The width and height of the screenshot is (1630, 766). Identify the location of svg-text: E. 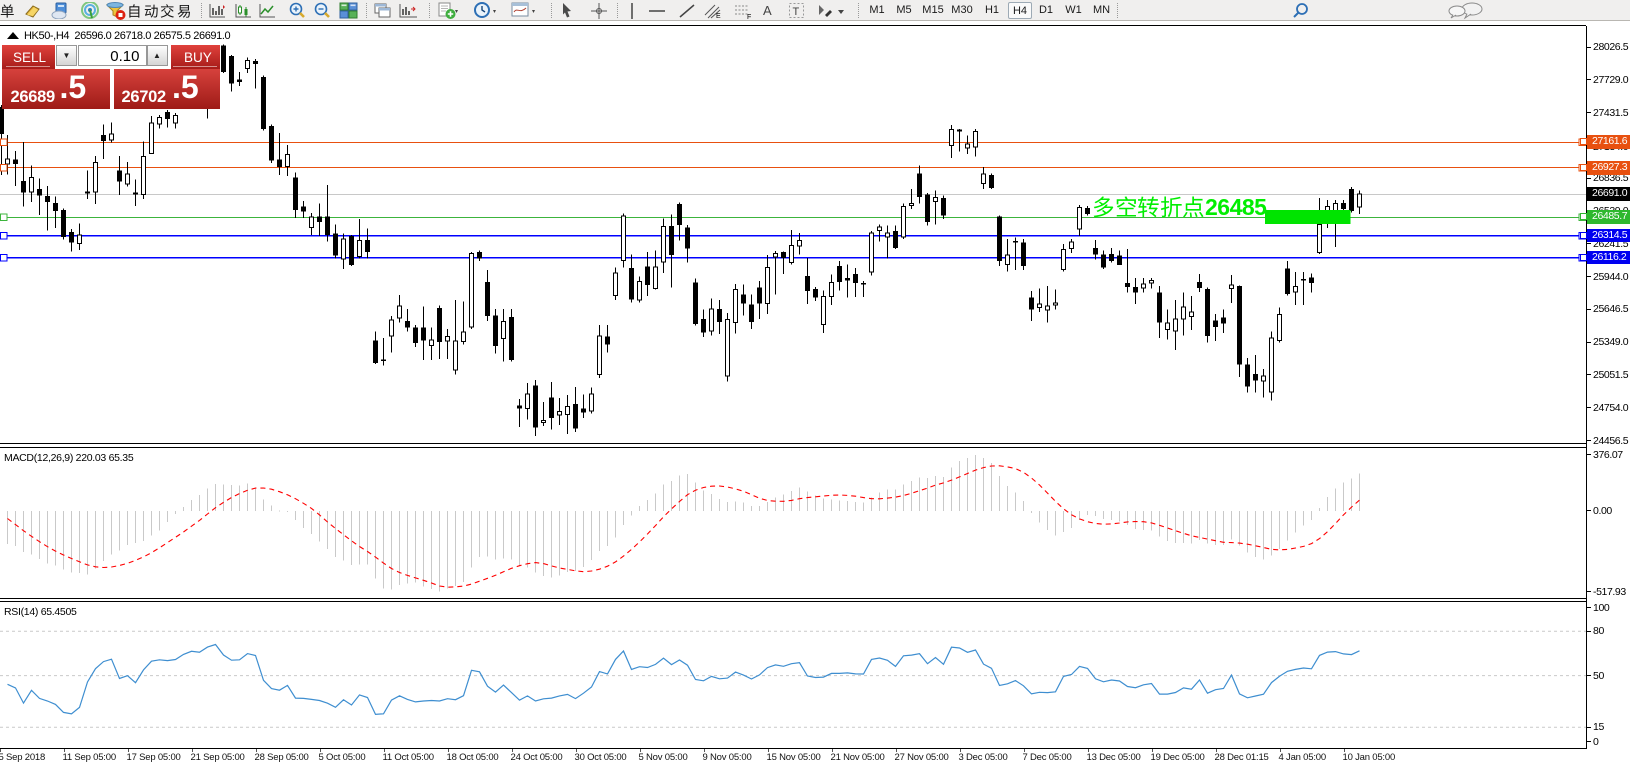
(718, 16).